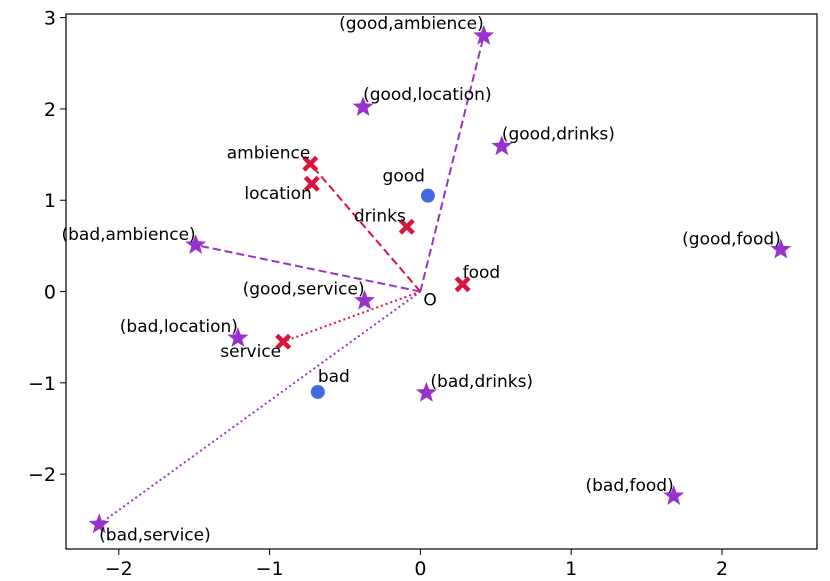 The height and width of the screenshot is (581, 830). What do you see at coordinates (196, 243) in the screenshot?
I see `pair-point-bad-ambience` at bounding box center [196, 243].